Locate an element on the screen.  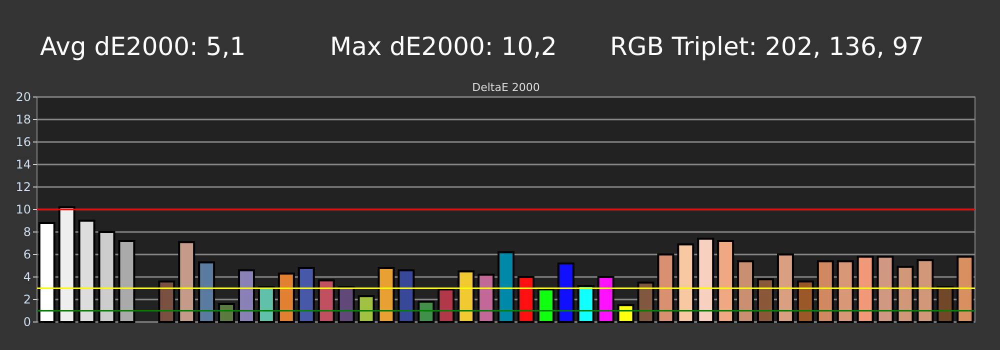
y-tick-label: 6 is located at coordinates (27, 255).